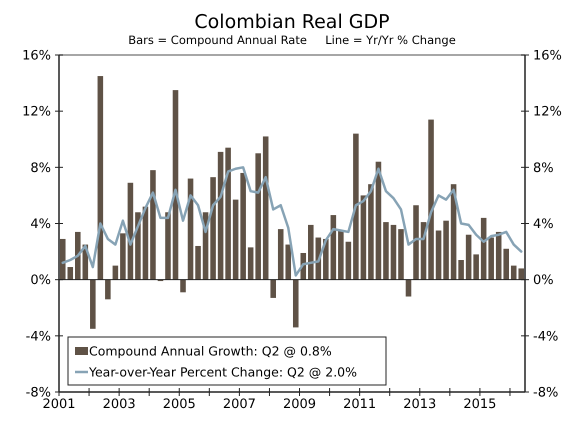 The height and width of the screenshot is (421, 581). Describe the element at coordinates (299, 404) in the screenshot. I see `x-tick-label: 2009` at that location.